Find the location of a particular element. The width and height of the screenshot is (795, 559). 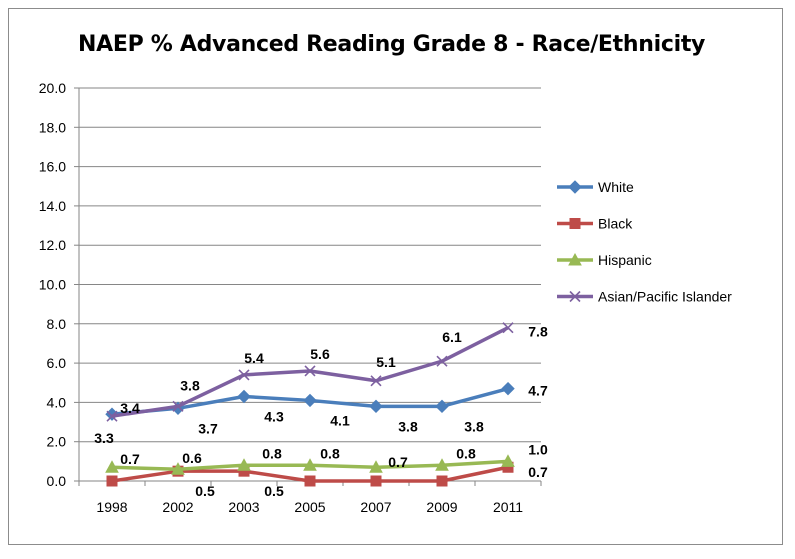

data-label: 6.1 is located at coordinates (452, 337).